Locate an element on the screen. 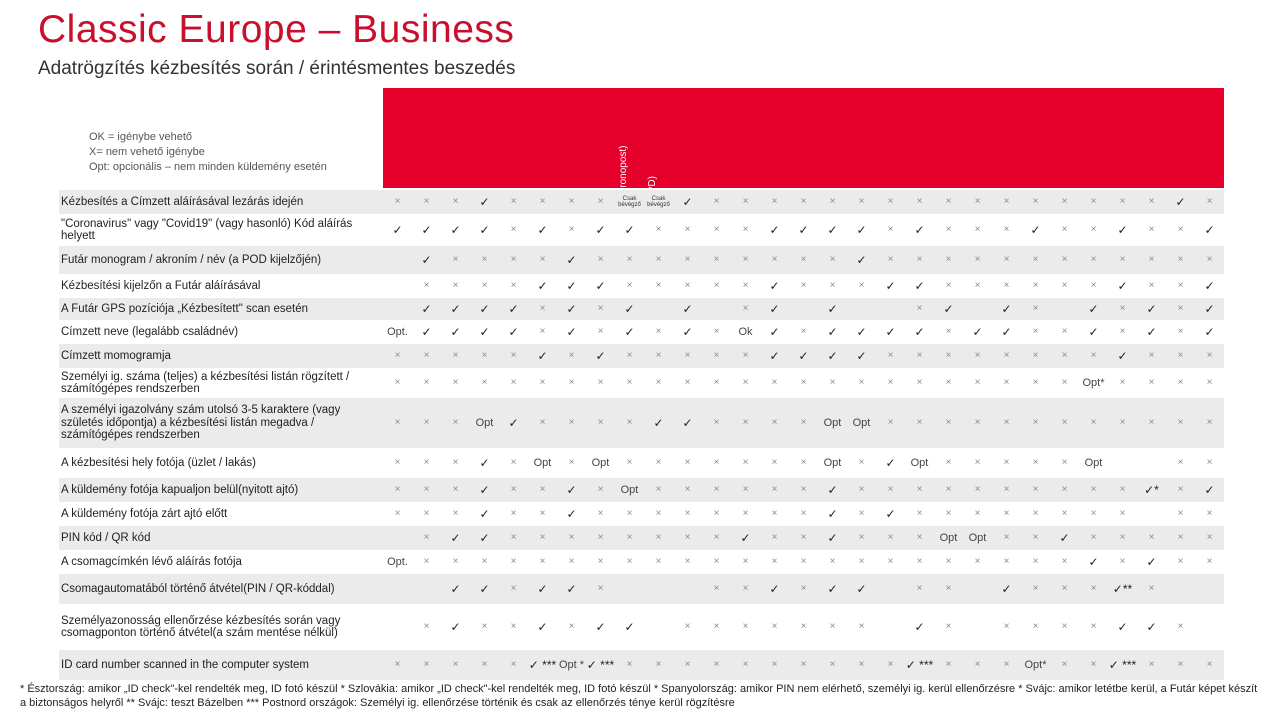  country-header-14: Olaszország is located at coordinates (803, 179).